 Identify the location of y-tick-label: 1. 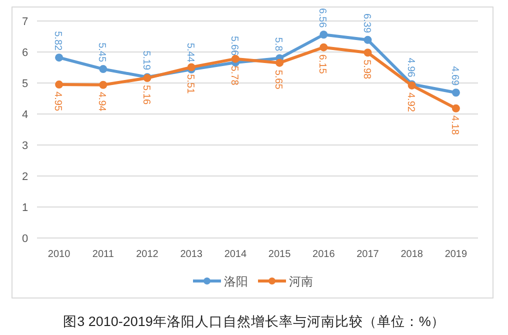
(25, 208).